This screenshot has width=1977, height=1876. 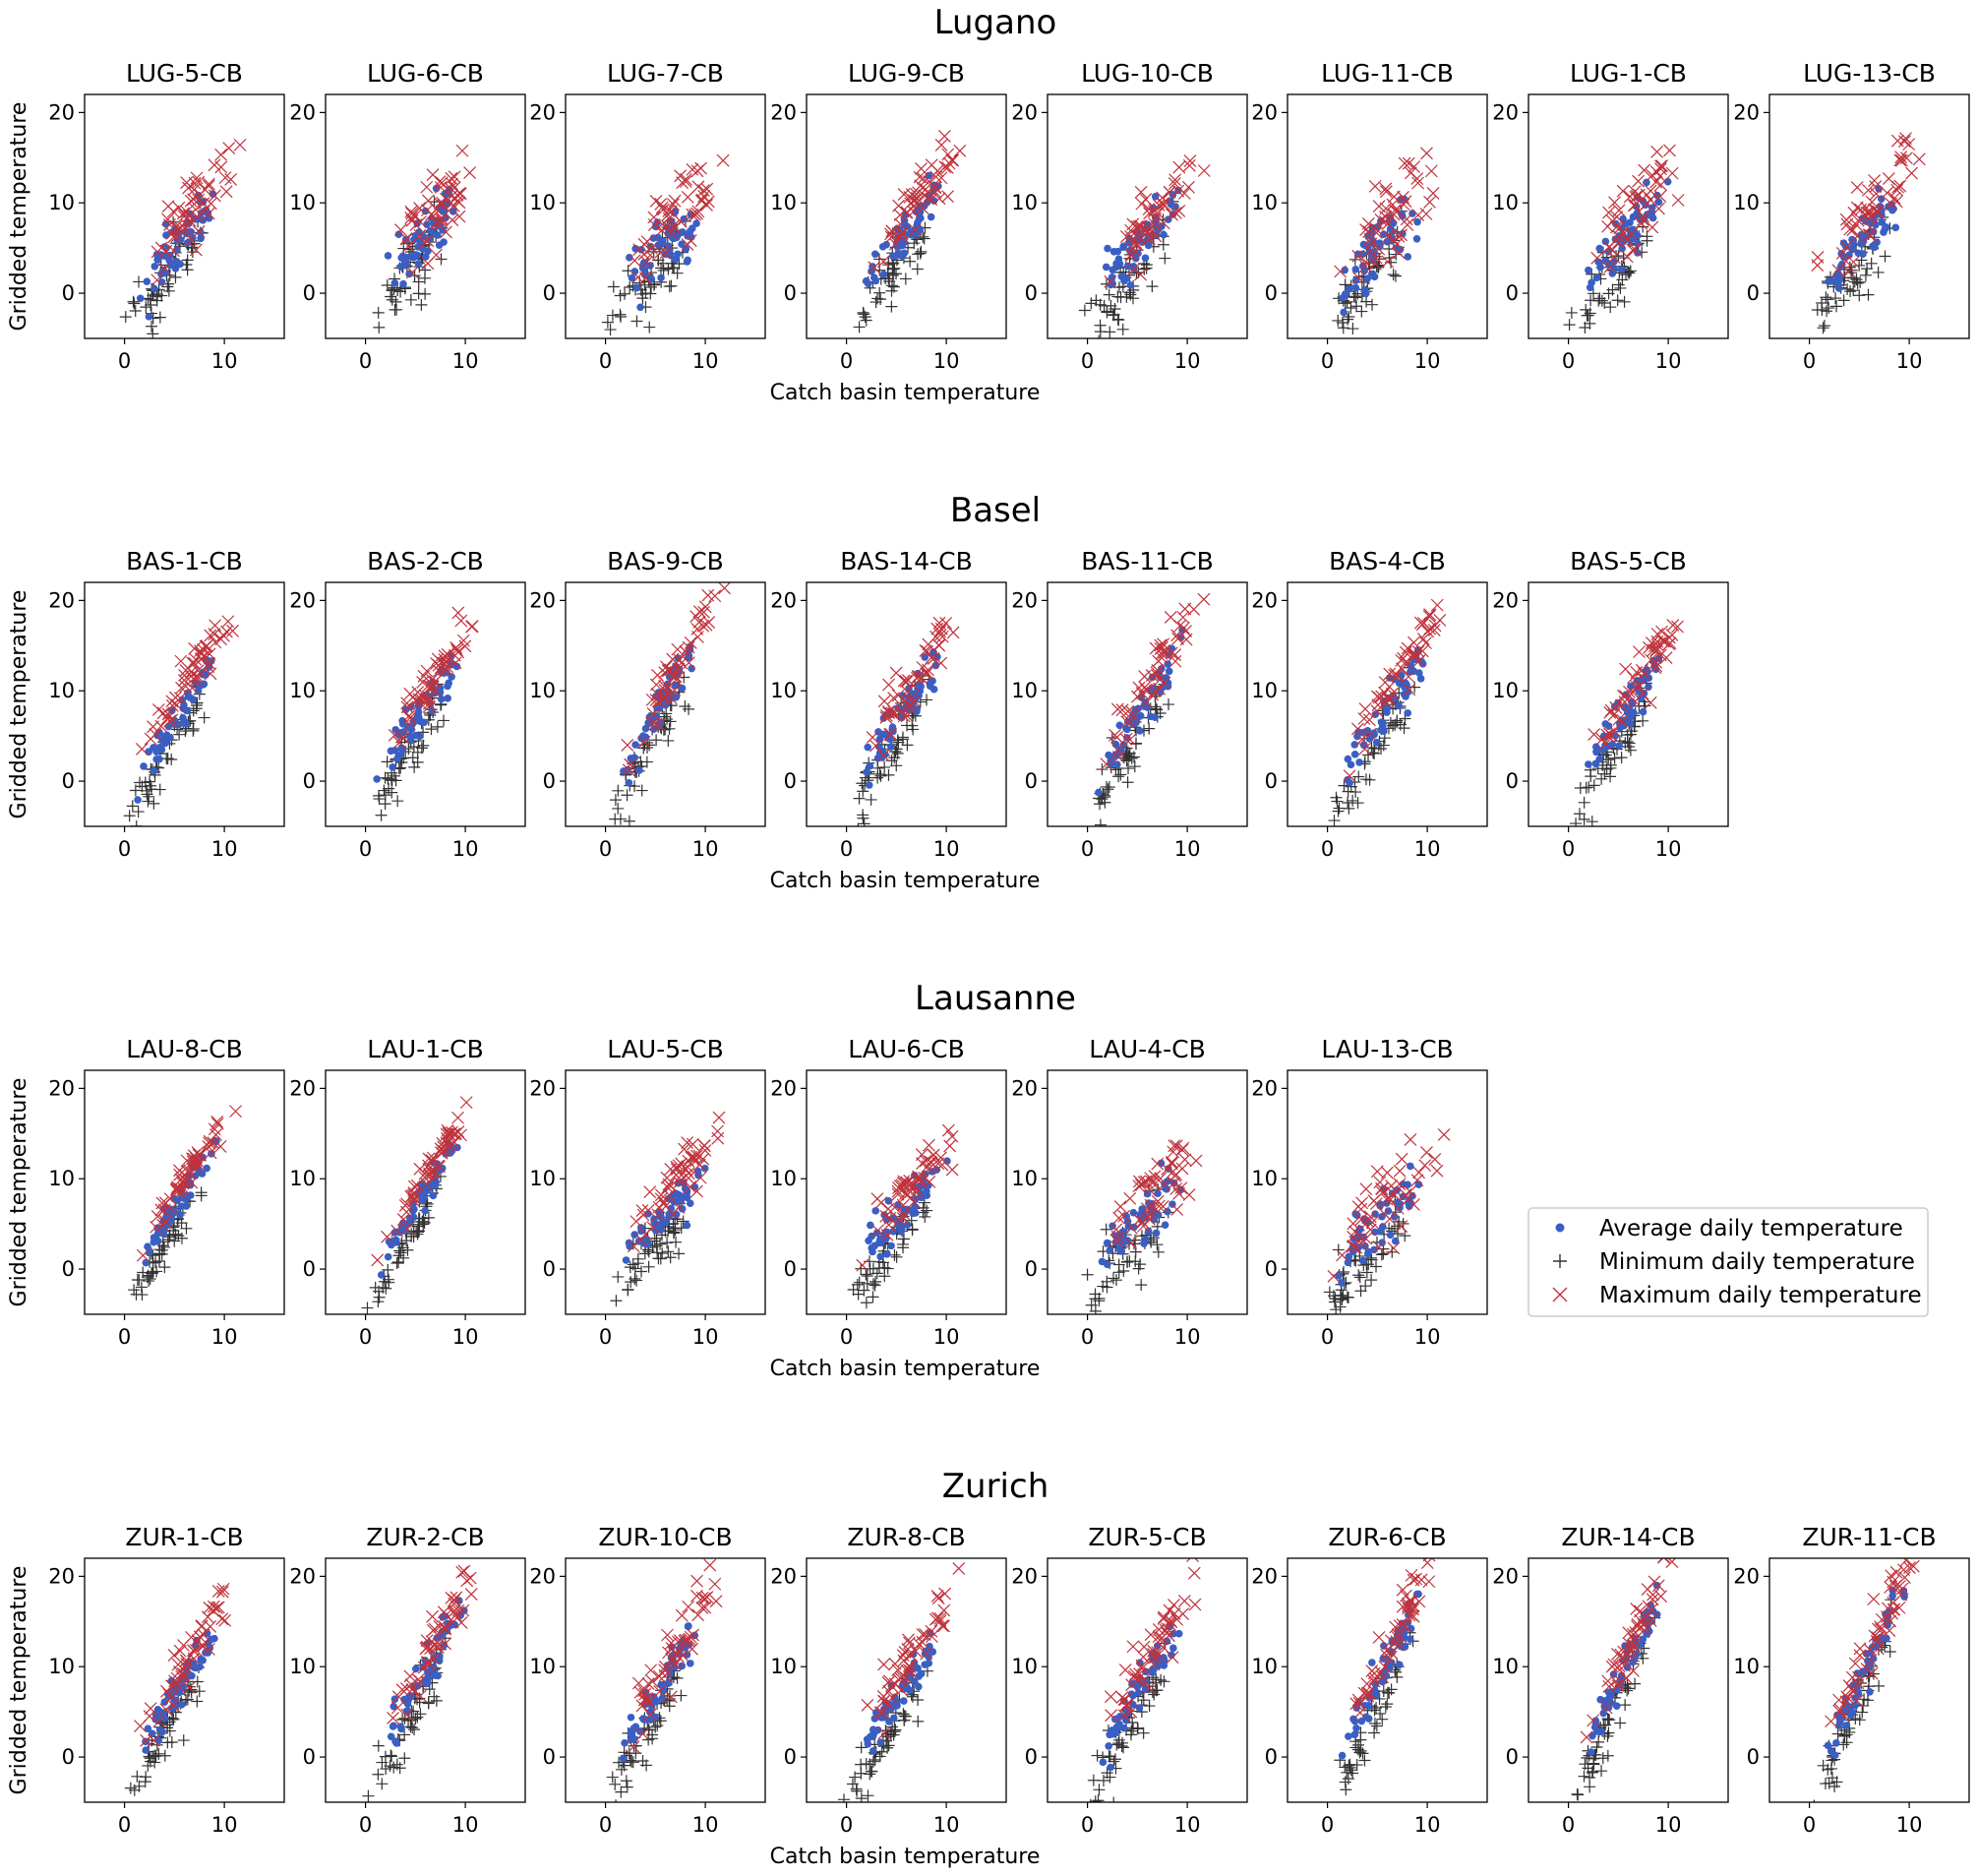 What do you see at coordinates (1387, 712) in the screenshot?
I see `scatter-points` at bounding box center [1387, 712].